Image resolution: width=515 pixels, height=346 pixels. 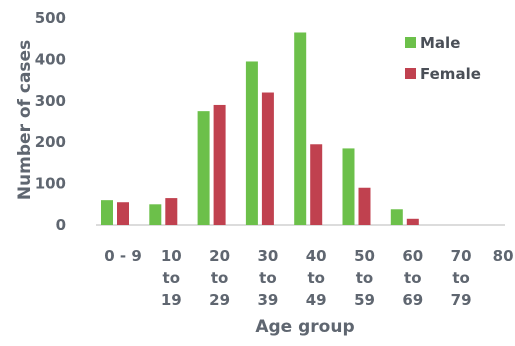 What do you see at coordinates (443, 58) in the screenshot?
I see `legend: Male Female` at bounding box center [443, 58].